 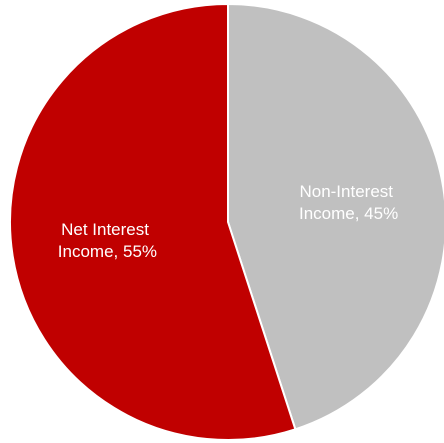 What do you see at coordinates (105, 229) in the screenshot?
I see `slice-label-net-interest-line1: Net Interest` at bounding box center [105, 229].